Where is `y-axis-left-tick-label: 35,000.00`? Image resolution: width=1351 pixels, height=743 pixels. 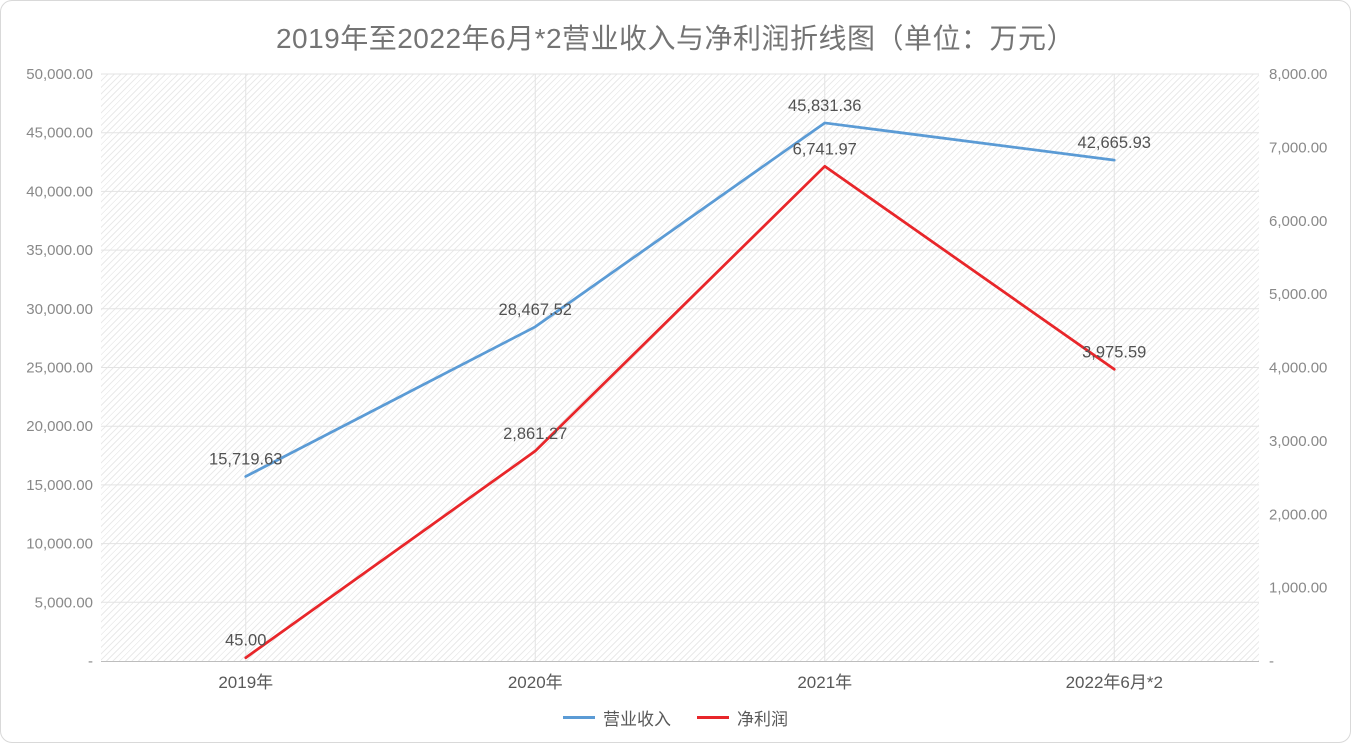 y-axis-left-tick-label: 35,000.00 is located at coordinates (59, 250).